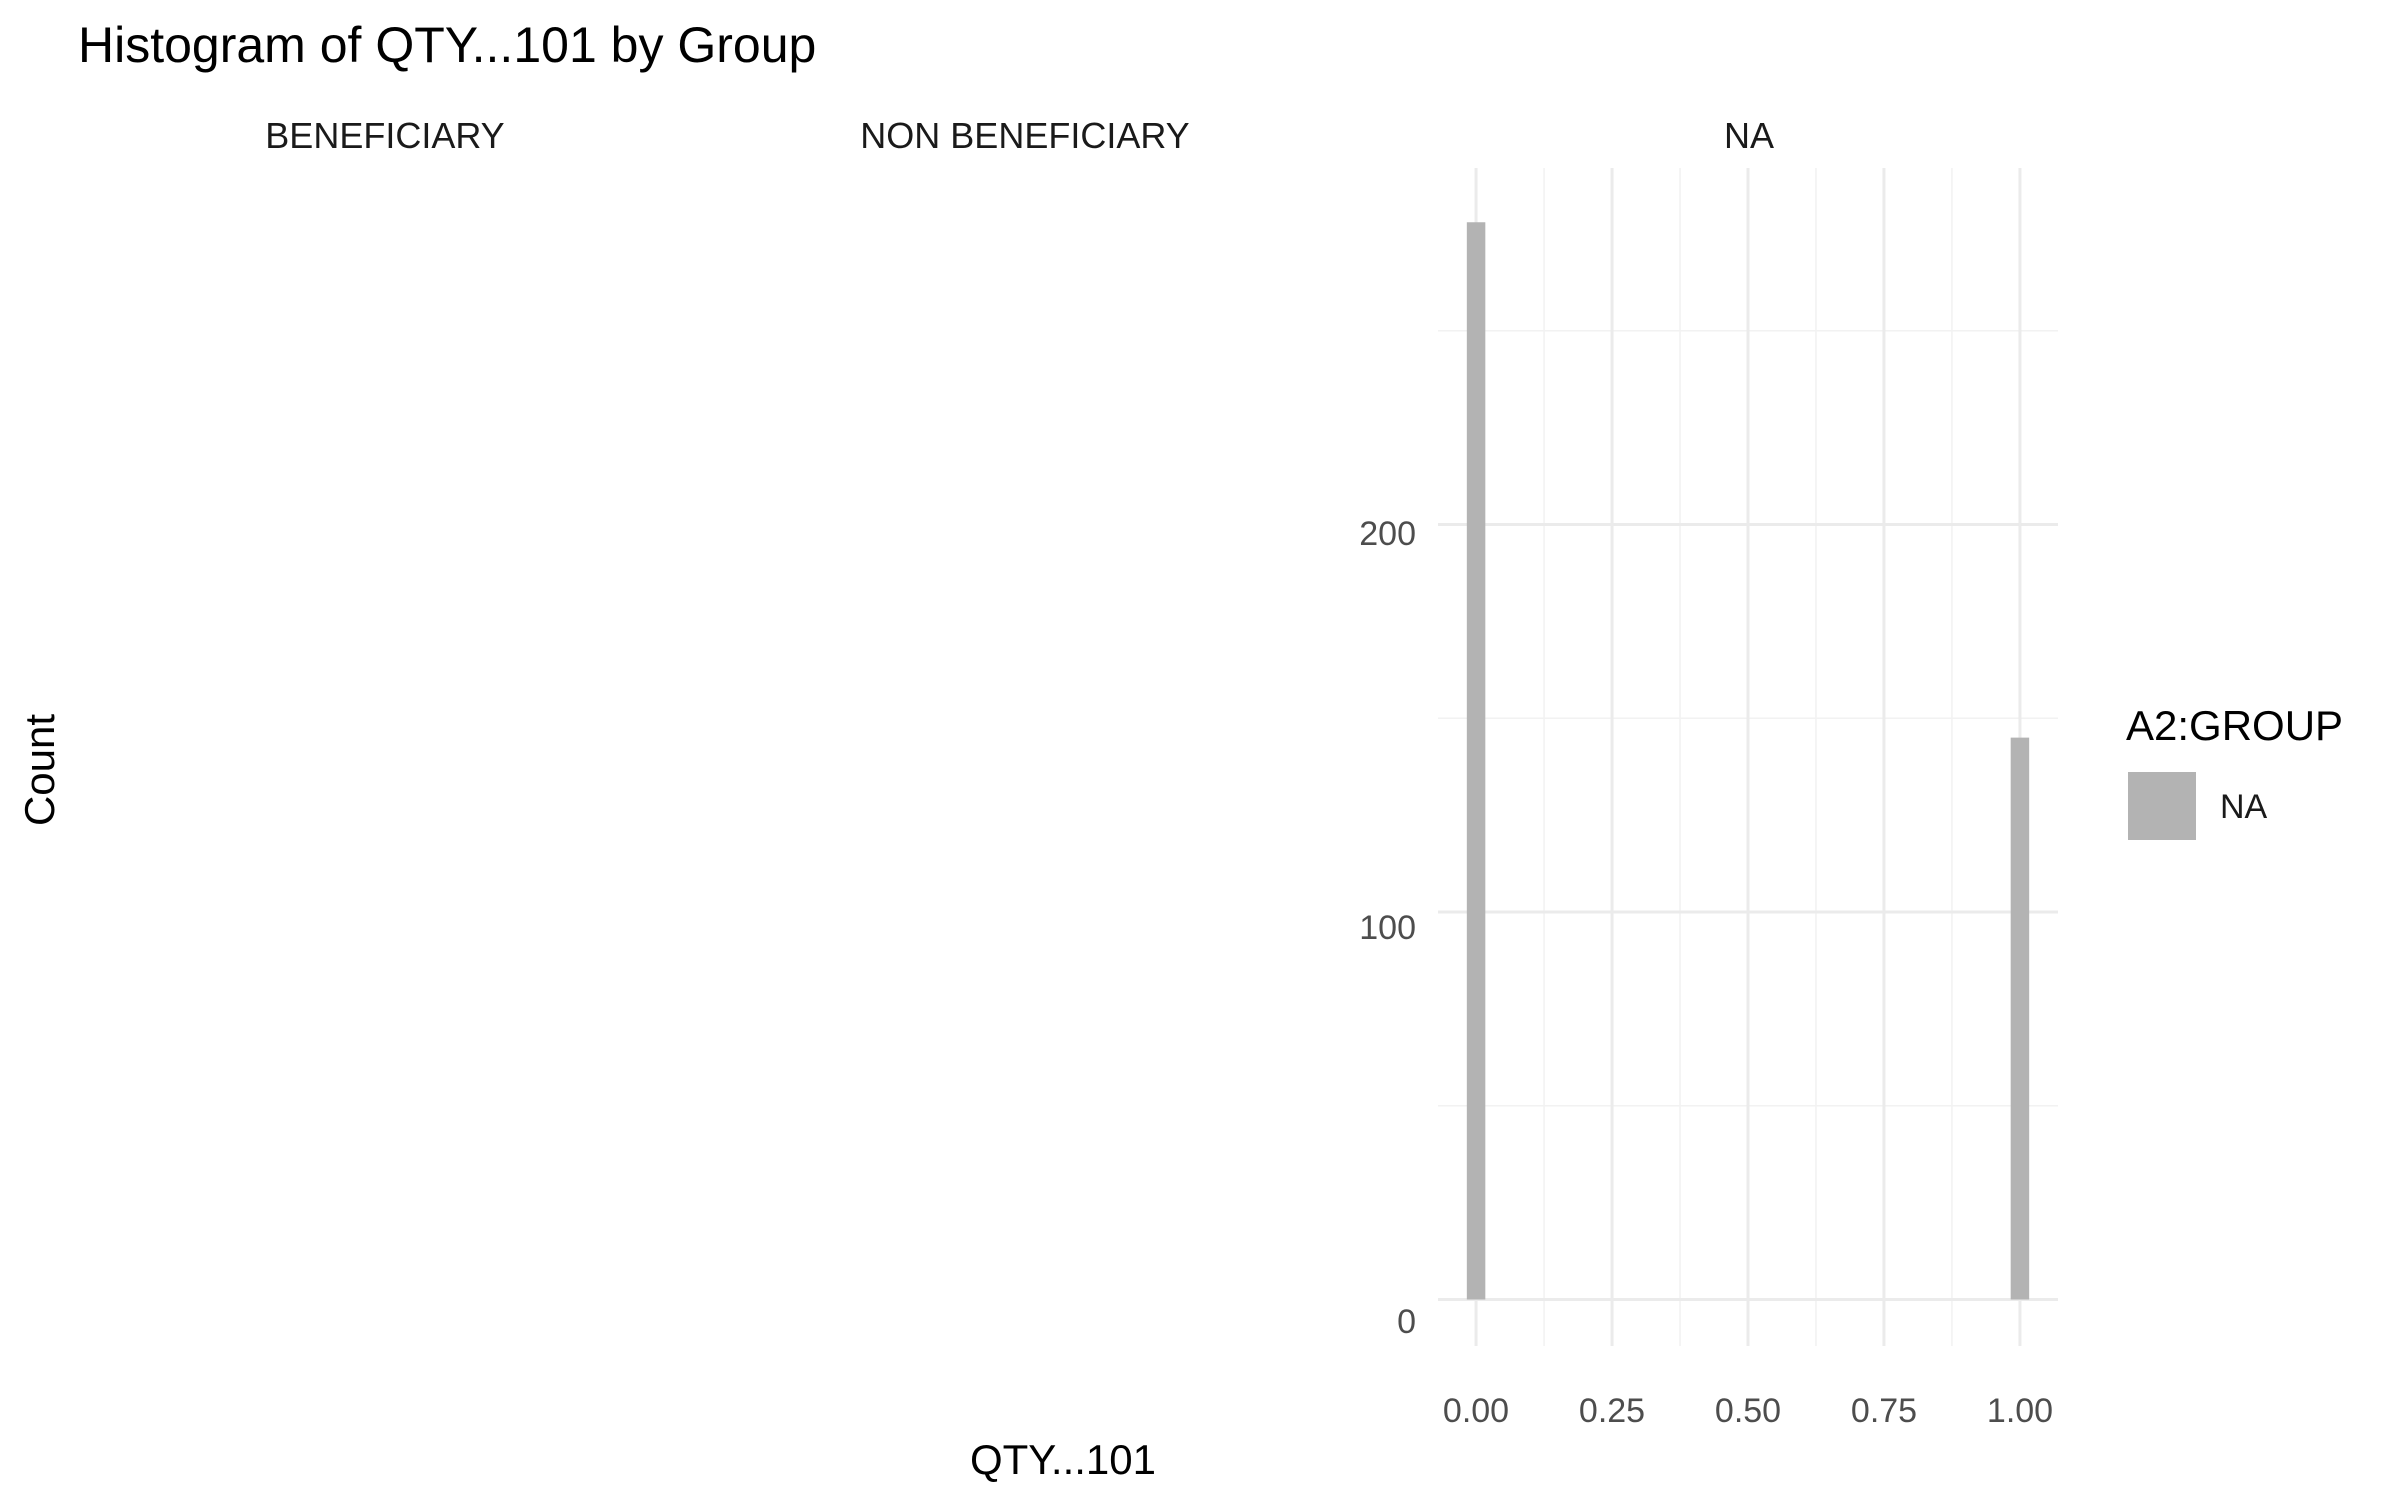 The image size is (2400, 1500). Describe the element at coordinates (1748, 1411) in the screenshot. I see `x-tick-label-0-50: 0.50` at that location.